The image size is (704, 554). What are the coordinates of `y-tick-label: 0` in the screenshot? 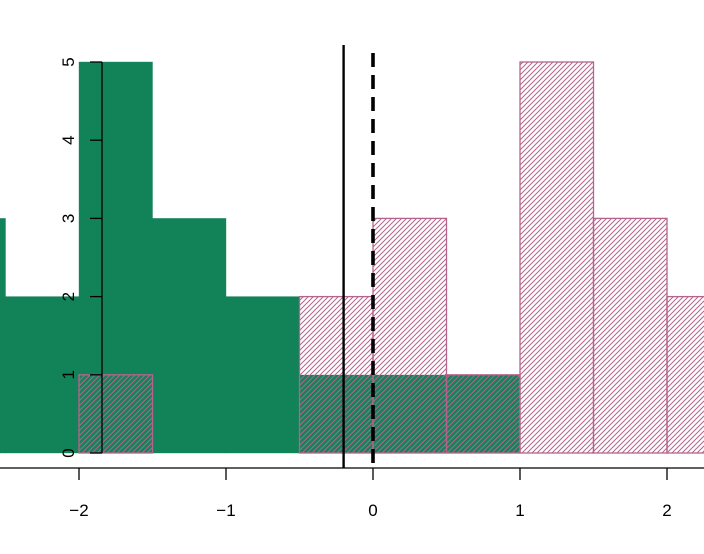 It's located at (68, 452).